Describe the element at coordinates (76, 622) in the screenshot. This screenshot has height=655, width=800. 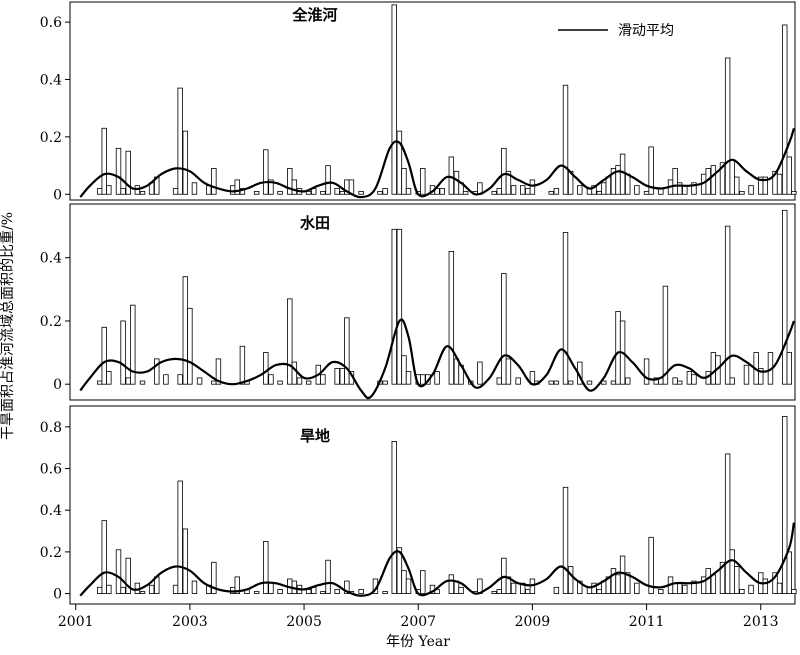
I see `x-tick-label: 2001` at that location.